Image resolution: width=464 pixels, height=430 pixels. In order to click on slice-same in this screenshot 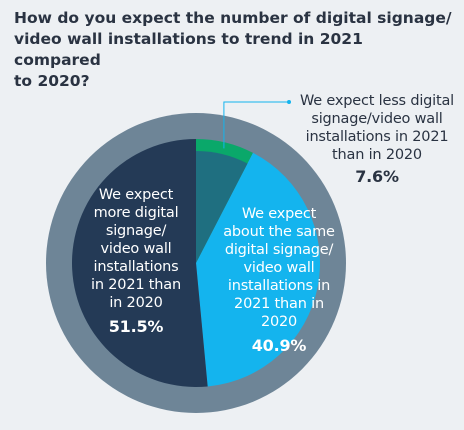, I will do `click(258, 269)`.